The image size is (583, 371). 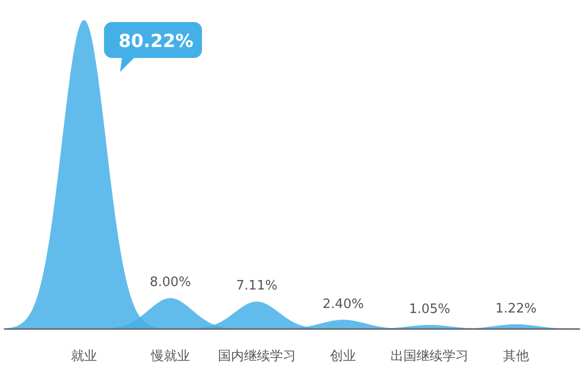 What do you see at coordinates (516, 308) in the screenshot?
I see `data-label: 1.22%` at bounding box center [516, 308].